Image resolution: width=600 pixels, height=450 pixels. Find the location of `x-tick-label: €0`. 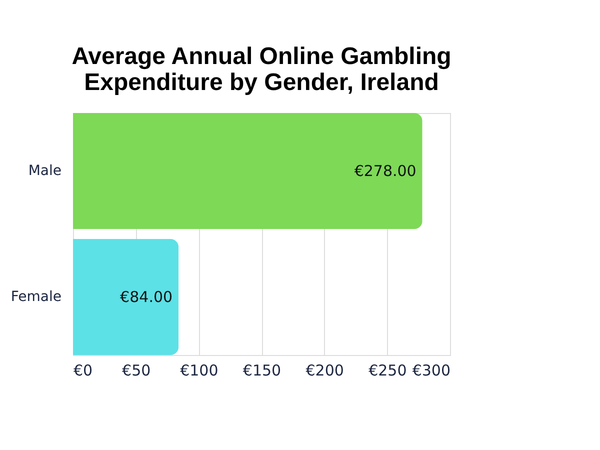

x-tick-label: €0 is located at coordinates (83, 371).